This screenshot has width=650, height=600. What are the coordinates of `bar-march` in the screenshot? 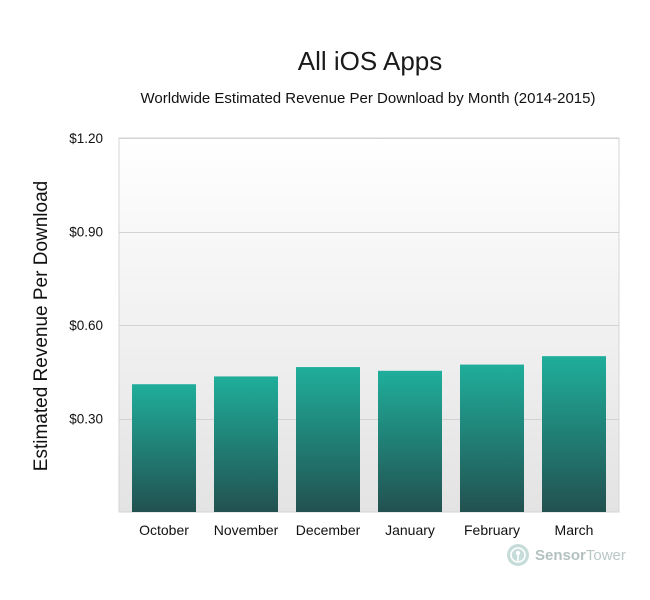 It's located at (574, 434).